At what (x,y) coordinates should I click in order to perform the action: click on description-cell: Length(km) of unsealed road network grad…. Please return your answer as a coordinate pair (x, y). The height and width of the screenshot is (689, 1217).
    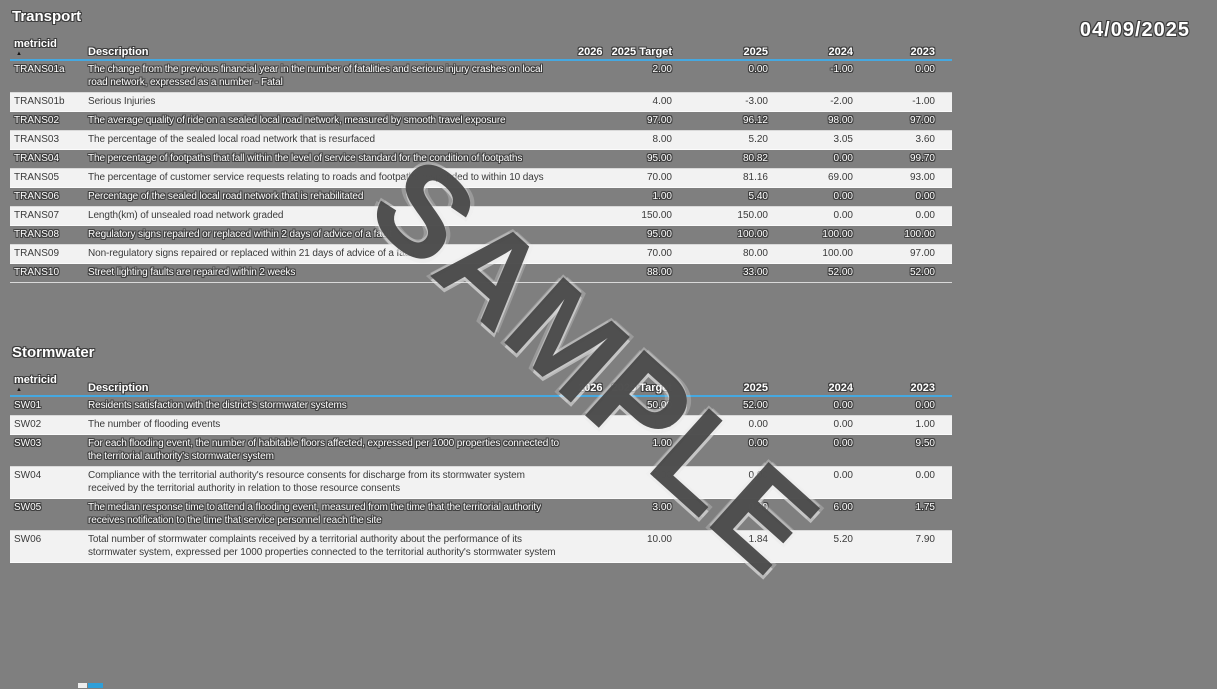
    Looking at the image, I should click on (186, 215).